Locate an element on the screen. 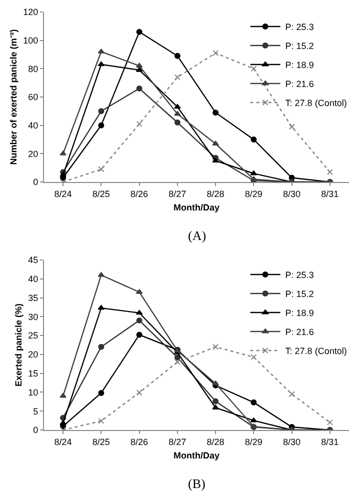 This screenshot has height=497, width=358. y-tick-label: 80 is located at coordinates (33, 69).